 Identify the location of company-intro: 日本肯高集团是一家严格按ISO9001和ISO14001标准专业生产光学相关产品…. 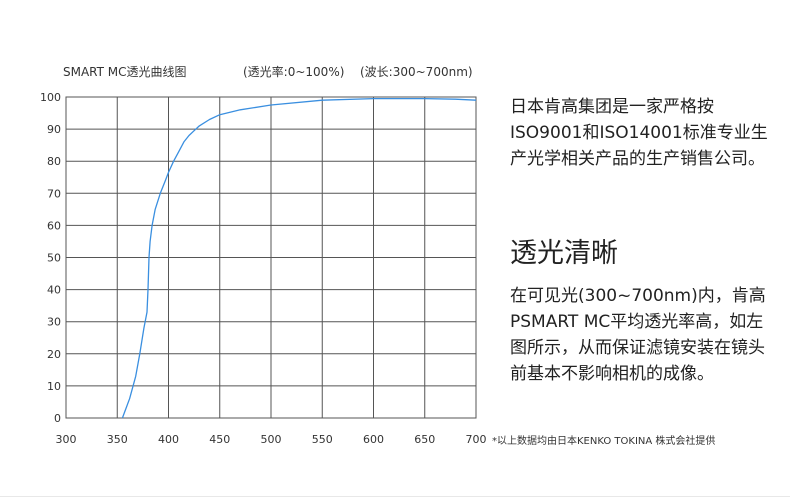
(639, 133).